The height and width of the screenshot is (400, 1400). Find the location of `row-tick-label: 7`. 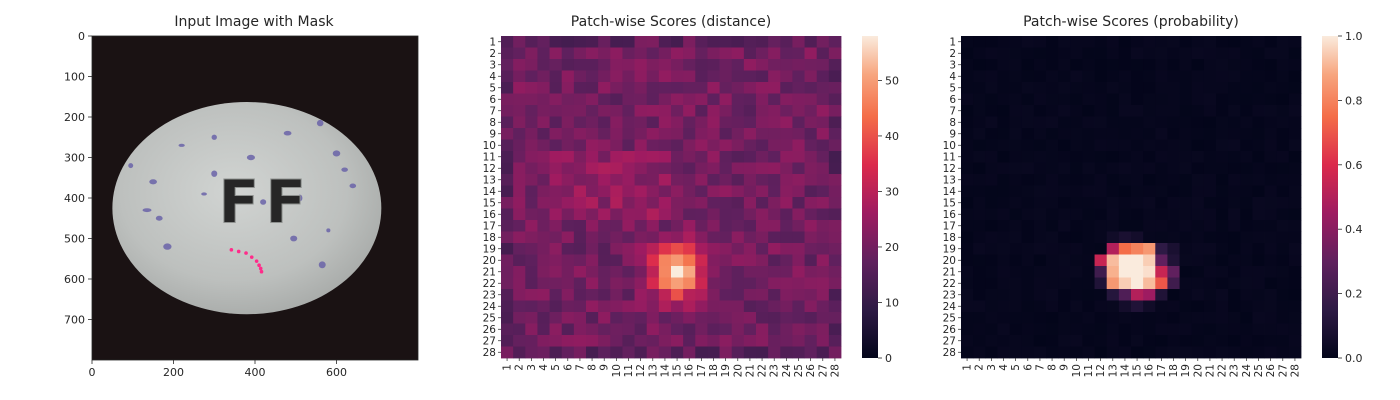

row-tick-label: 7 is located at coordinates (492, 111).